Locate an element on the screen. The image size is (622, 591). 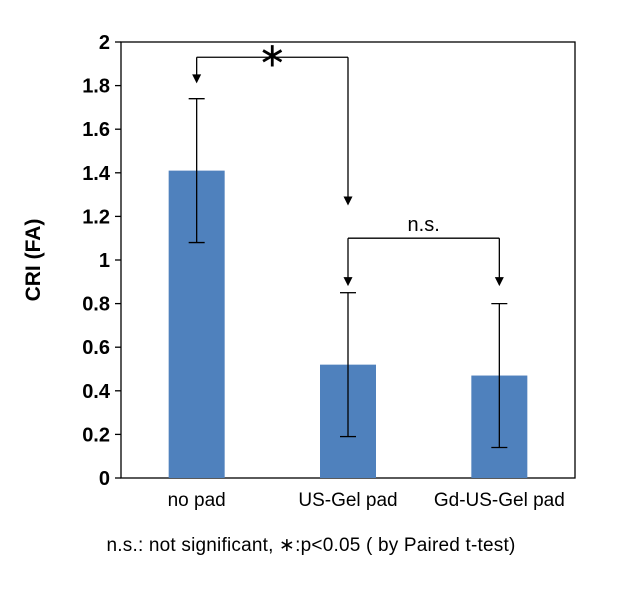
y-tick-label: 0.4 is located at coordinates (96, 392).